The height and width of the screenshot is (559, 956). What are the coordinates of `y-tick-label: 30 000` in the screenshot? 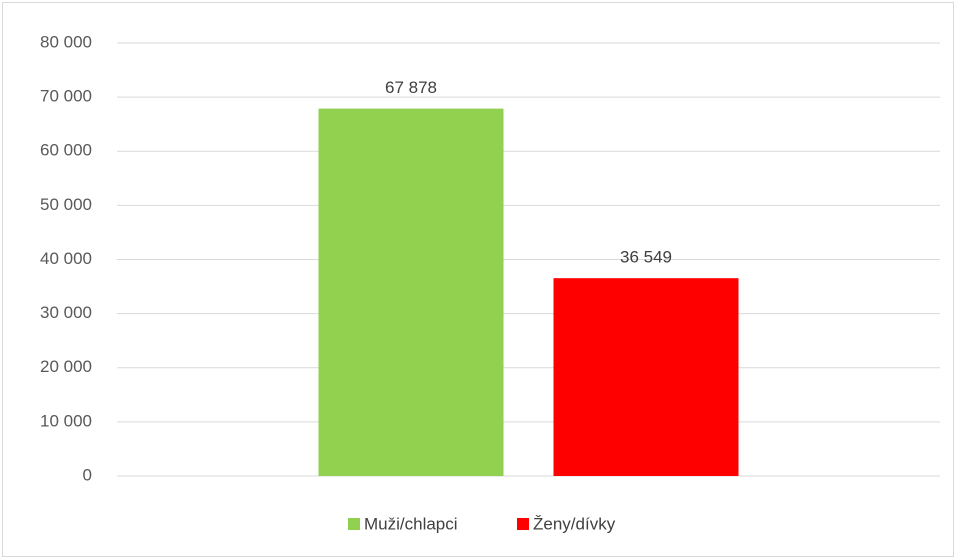 It's located at (66, 312).